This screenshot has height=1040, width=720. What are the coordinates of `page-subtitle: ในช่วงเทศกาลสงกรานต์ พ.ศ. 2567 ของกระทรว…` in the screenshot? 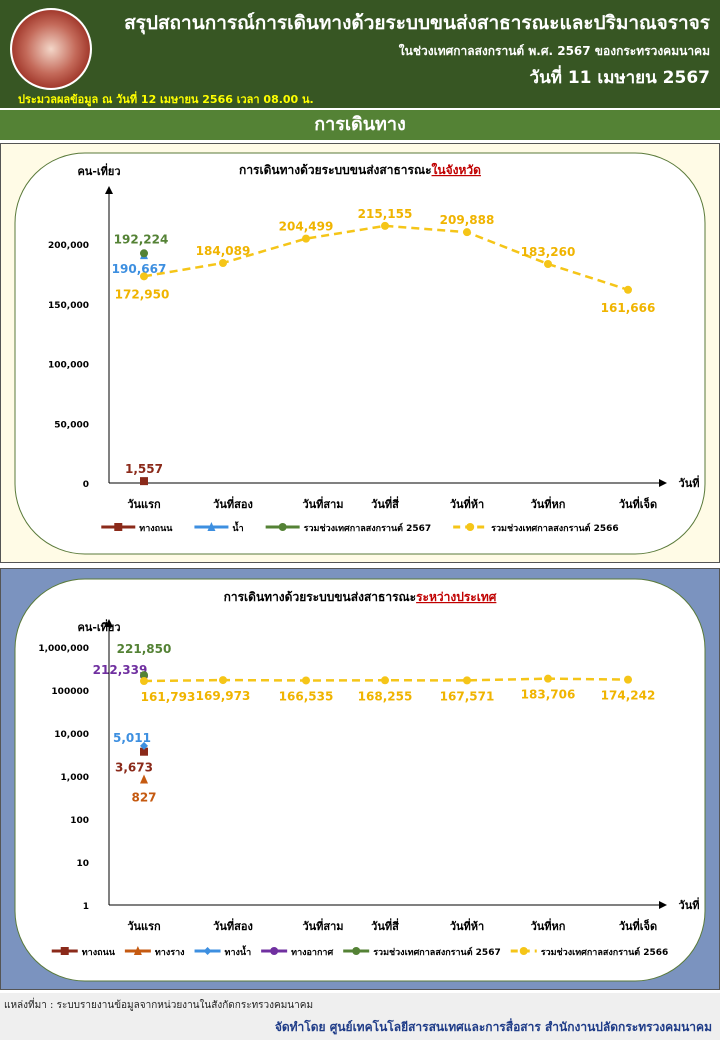 It's located at (554, 51).